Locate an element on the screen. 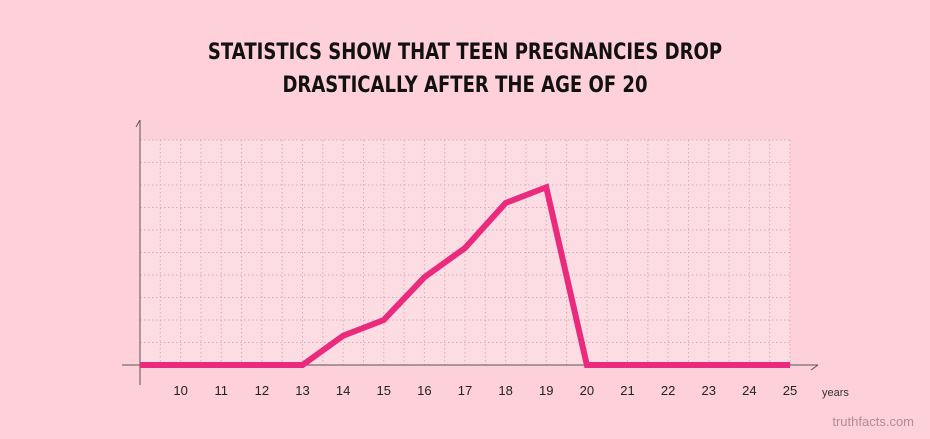  x-axis-unit-label: years is located at coordinates (835, 393).